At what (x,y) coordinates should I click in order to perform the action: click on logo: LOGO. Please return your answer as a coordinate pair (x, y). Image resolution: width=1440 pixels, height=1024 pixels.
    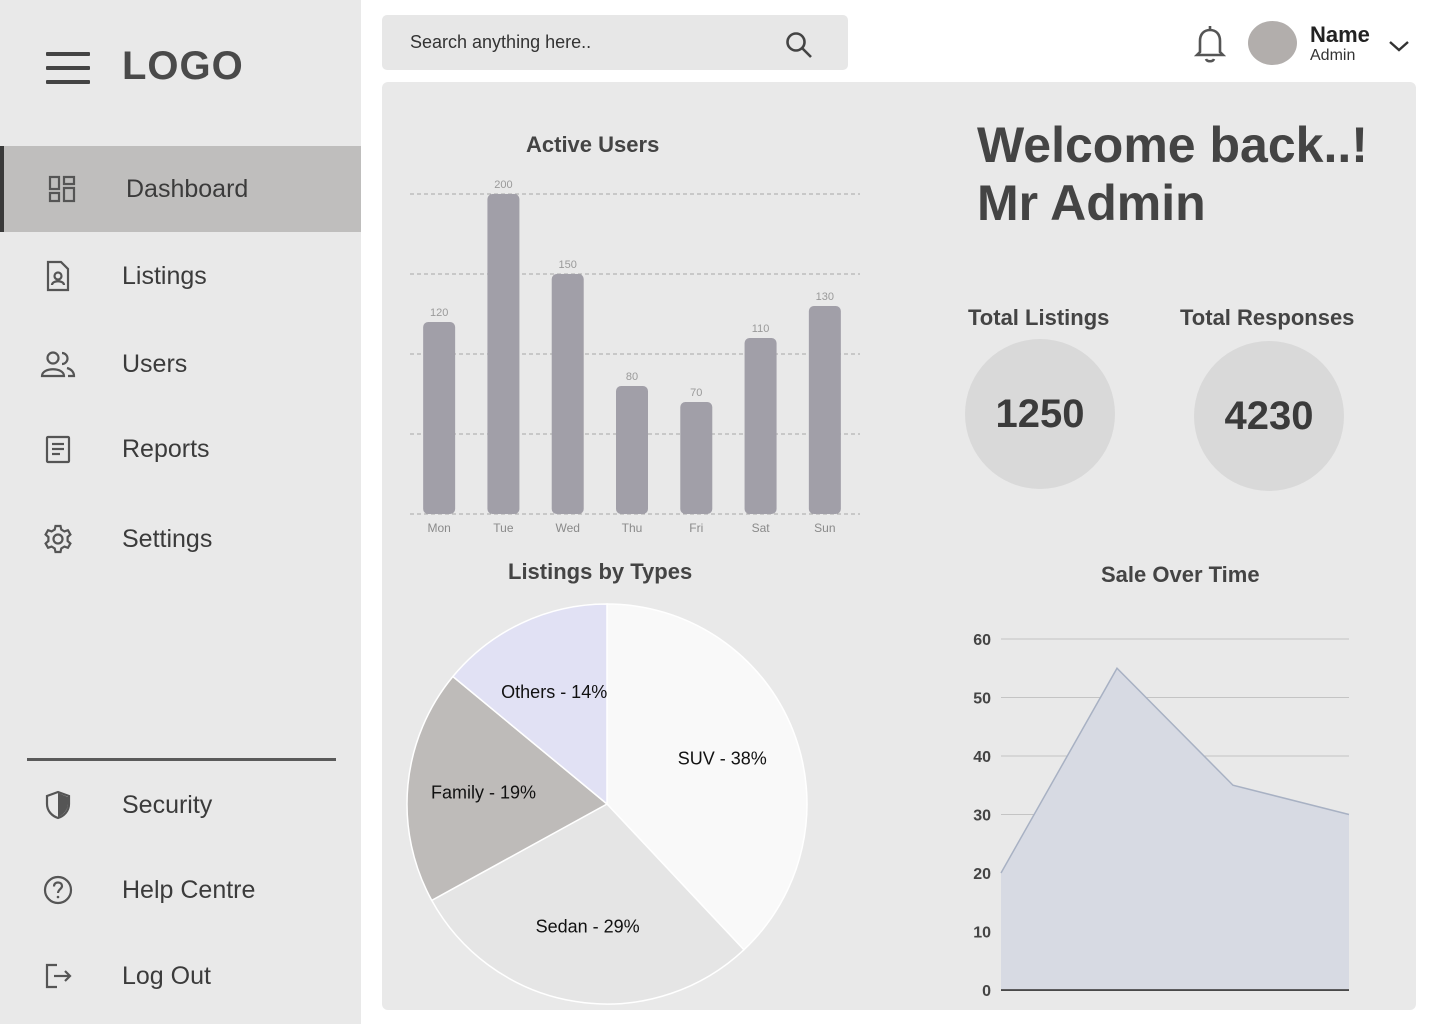
    Looking at the image, I should click on (183, 66).